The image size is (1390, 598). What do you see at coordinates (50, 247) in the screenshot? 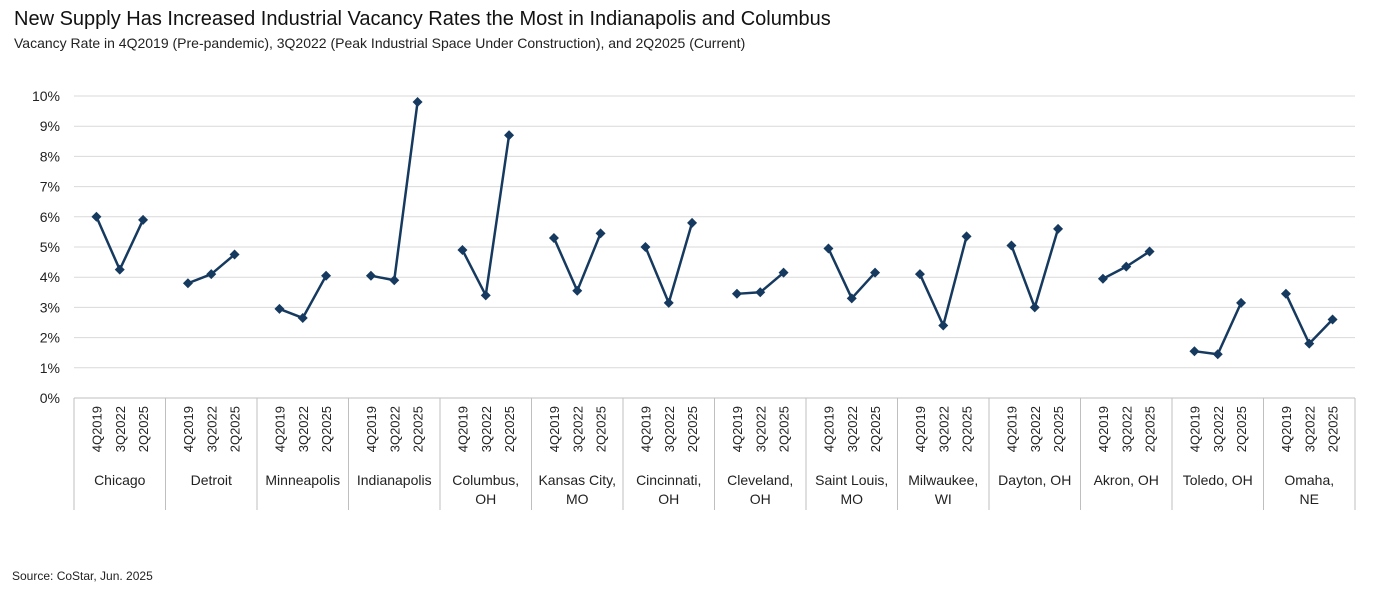
I see `y-tick-label: 5%` at bounding box center [50, 247].